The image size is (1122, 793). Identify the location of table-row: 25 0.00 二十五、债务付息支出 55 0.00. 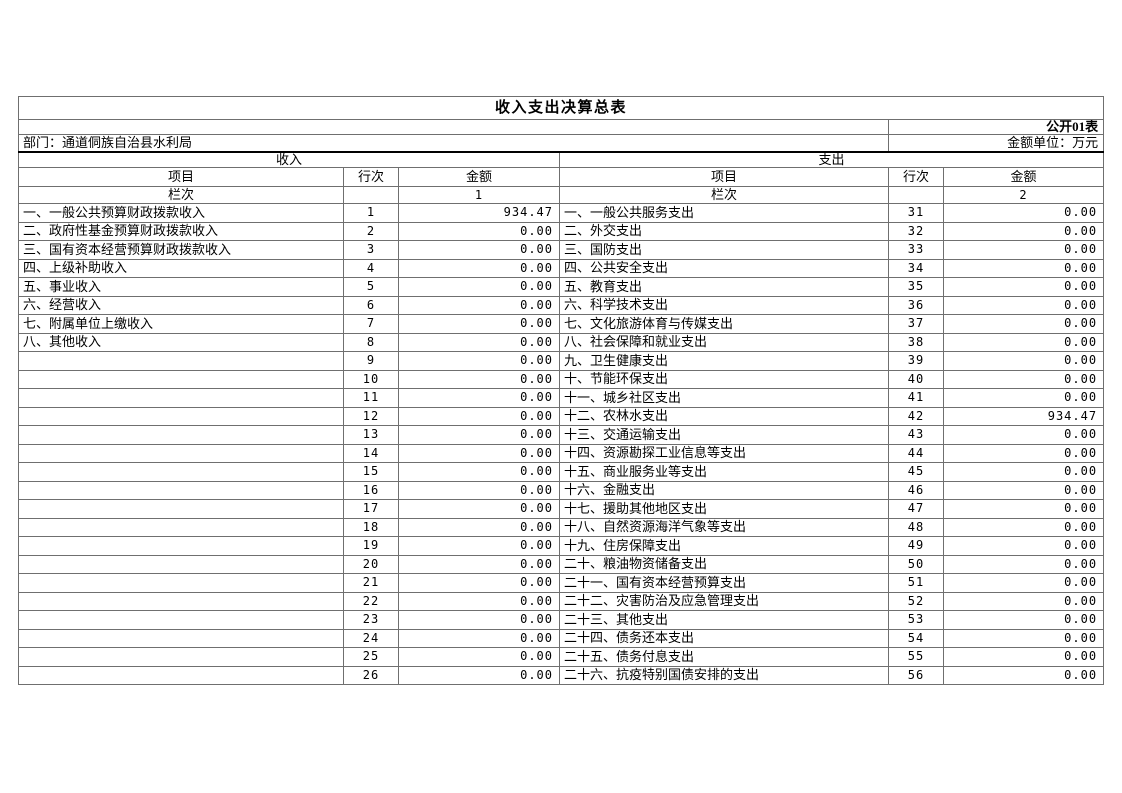
(561, 657).